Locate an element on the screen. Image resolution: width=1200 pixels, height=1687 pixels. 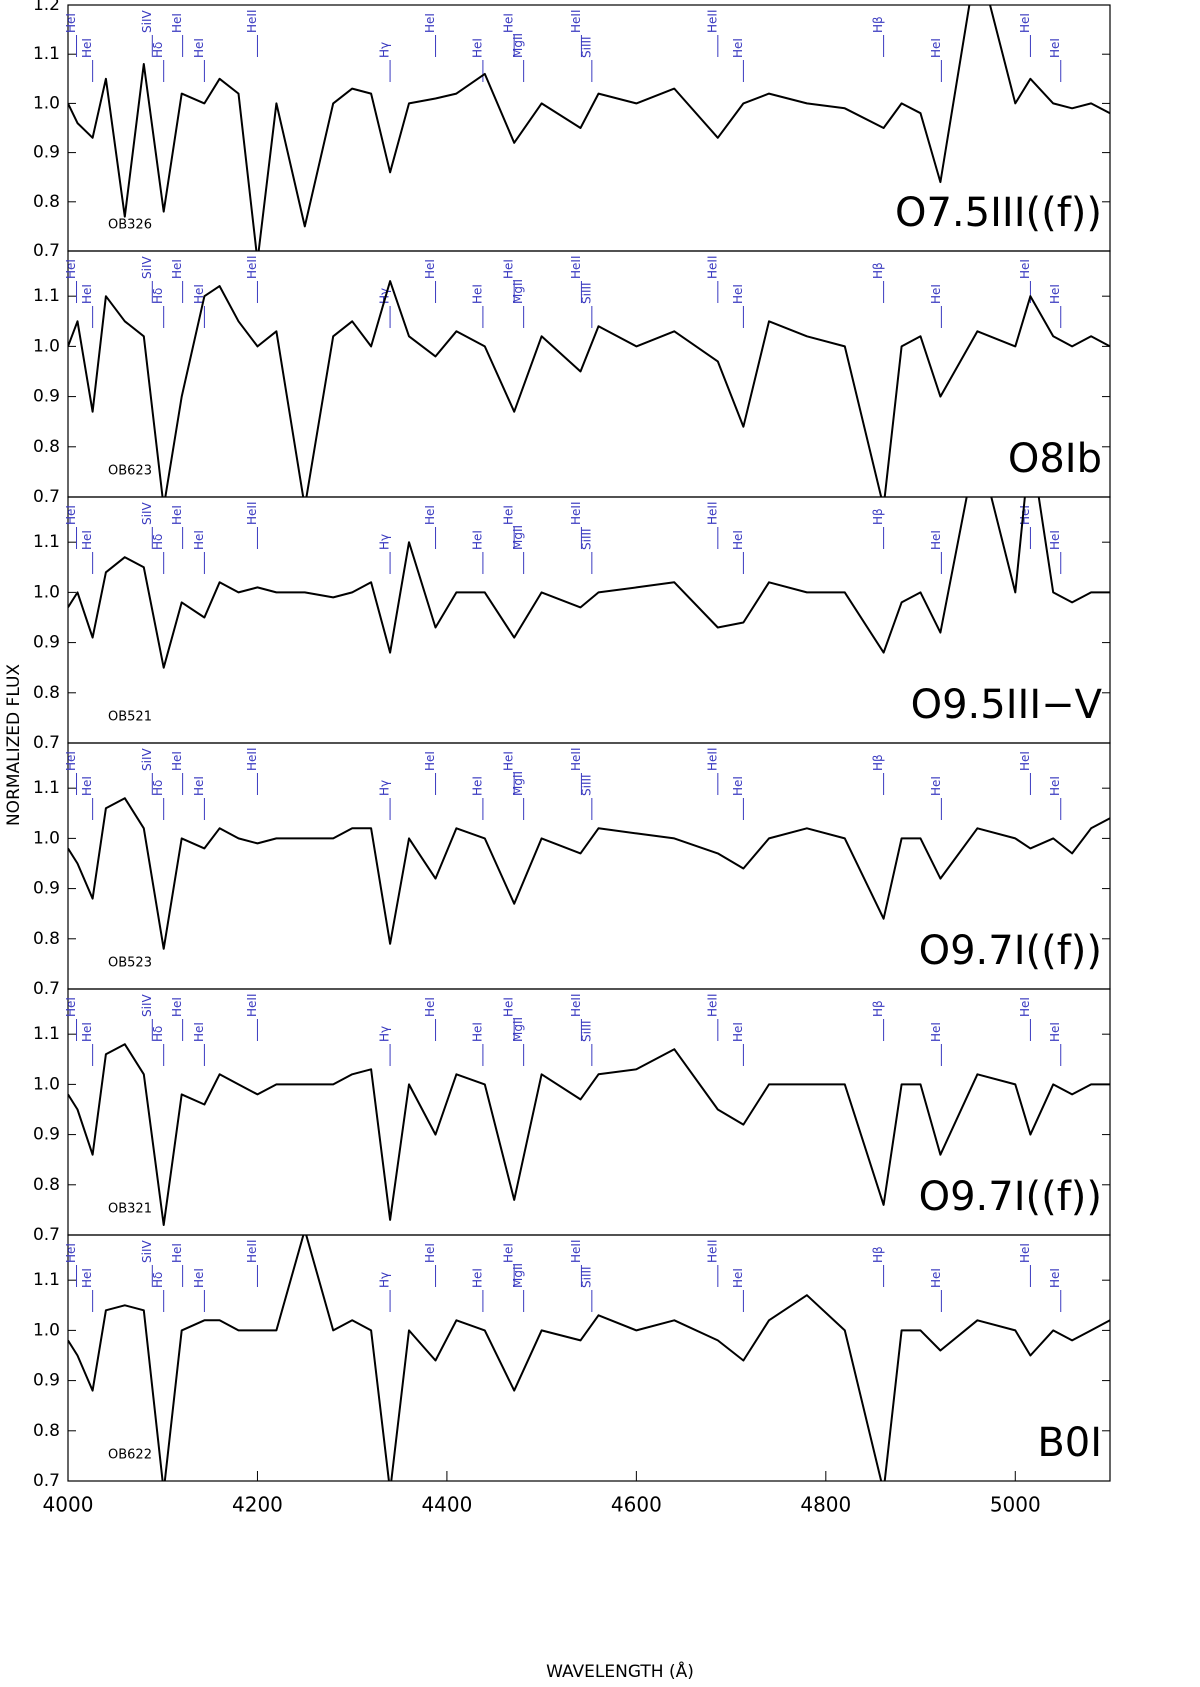
y-tick-label: 1.1 is located at coordinates (46, 296).